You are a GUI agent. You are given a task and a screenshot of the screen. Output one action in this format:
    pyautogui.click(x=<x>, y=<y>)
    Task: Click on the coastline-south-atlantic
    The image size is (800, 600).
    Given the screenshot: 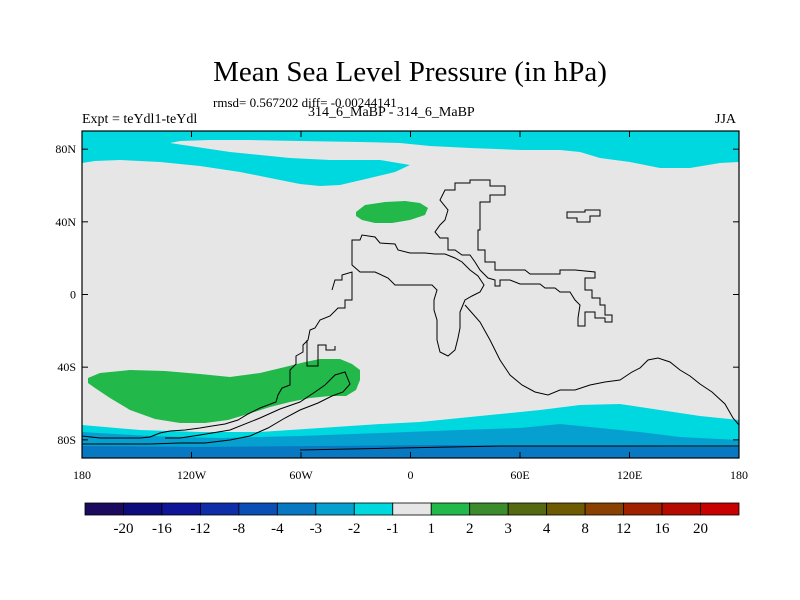 What is the action you would take?
    pyautogui.click(x=519, y=448)
    